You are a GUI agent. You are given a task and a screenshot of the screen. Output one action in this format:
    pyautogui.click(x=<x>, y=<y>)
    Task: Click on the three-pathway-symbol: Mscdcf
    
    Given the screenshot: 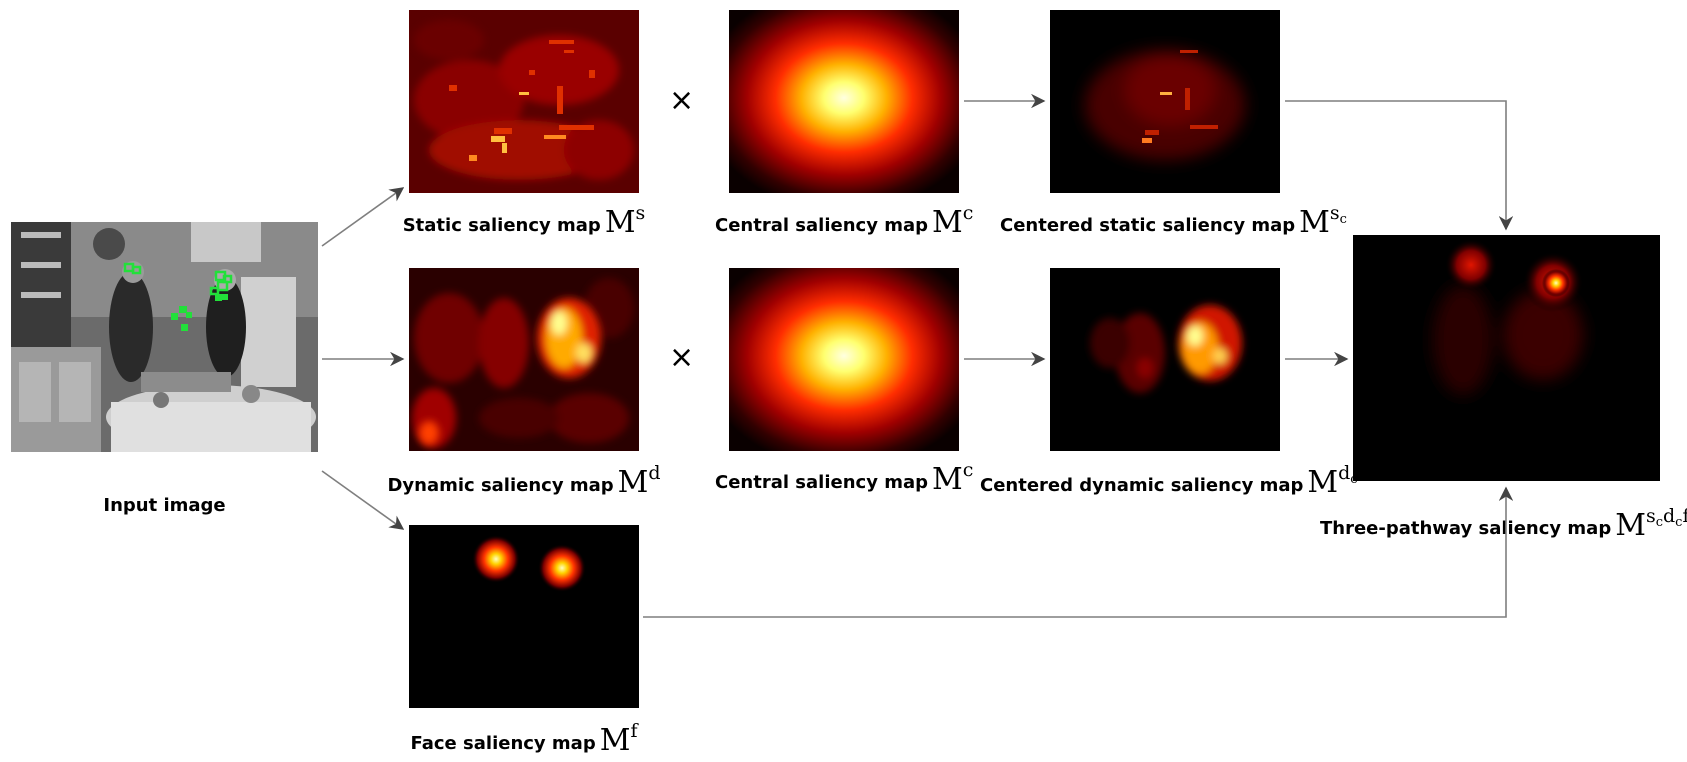 What is the action you would take?
    pyautogui.click(x=1651, y=524)
    